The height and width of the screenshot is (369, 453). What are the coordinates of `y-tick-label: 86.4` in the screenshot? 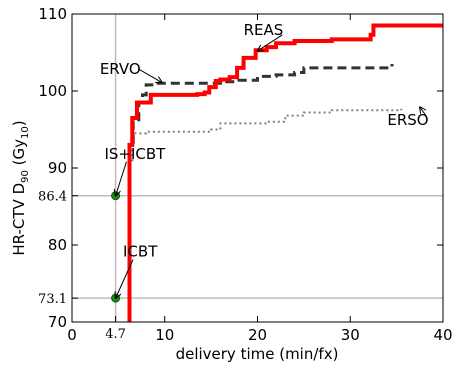 It's located at (52, 197).